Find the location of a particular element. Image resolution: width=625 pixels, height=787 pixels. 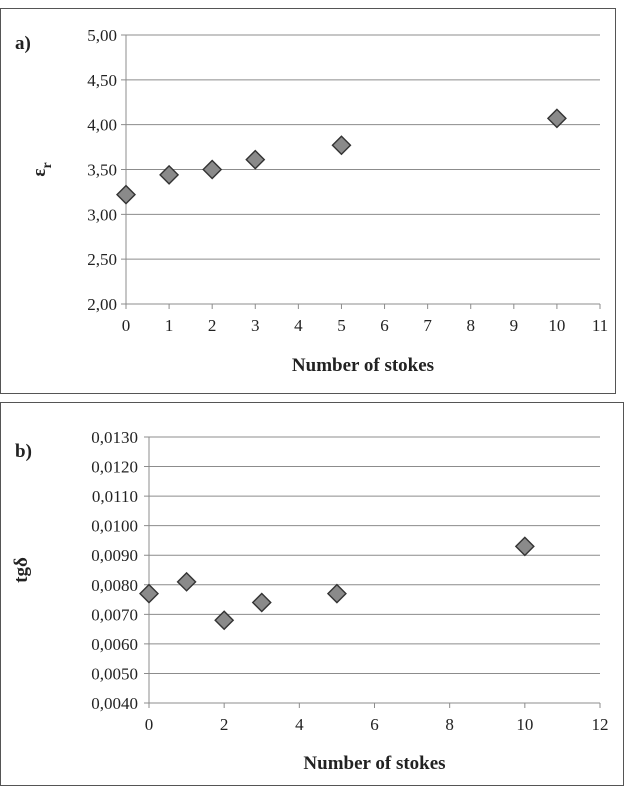

chart-a-x-tick-label: 0 is located at coordinates (126, 325).